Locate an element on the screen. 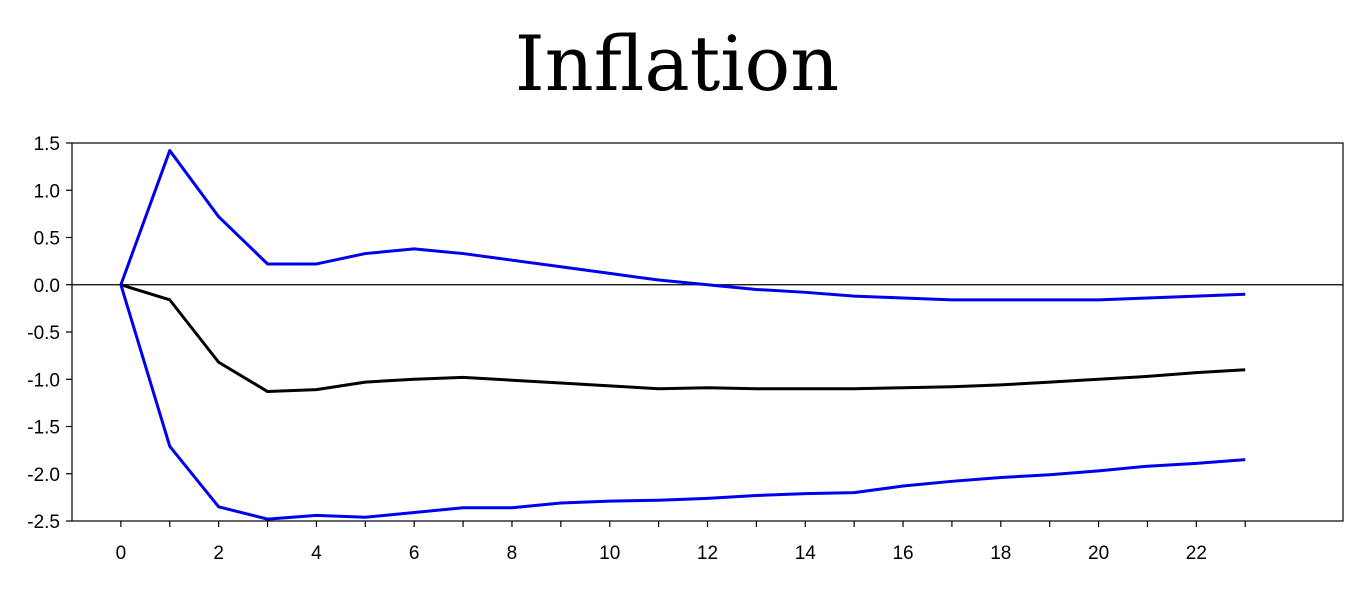  x-axis: 0 2 4 6 8 10 12 14 16 18 20 22 is located at coordinates (681, 542).